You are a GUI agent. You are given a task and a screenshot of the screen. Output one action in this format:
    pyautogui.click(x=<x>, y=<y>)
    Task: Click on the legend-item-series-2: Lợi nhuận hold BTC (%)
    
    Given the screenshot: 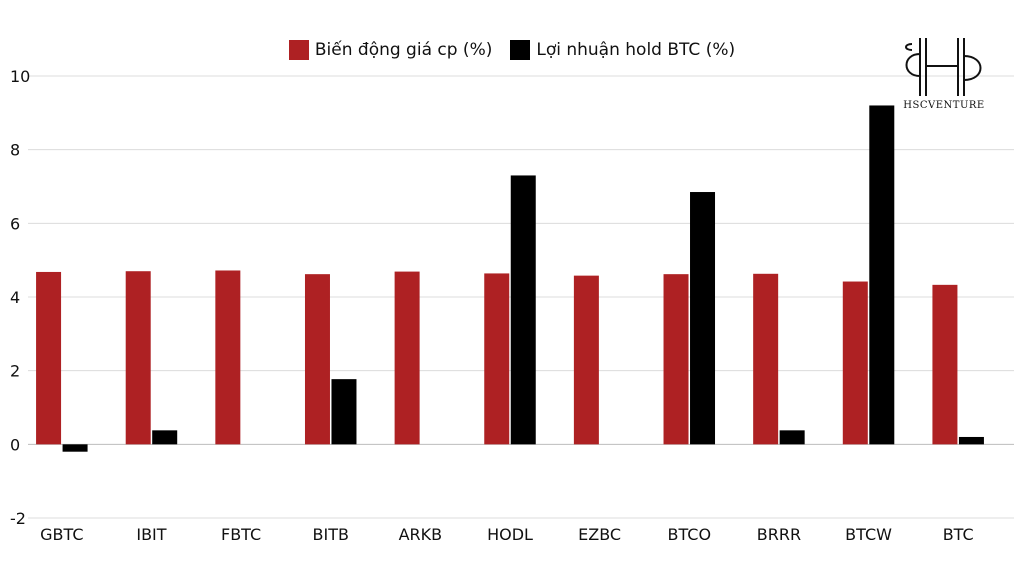 What is the action you would take?
    pyautogui.click(x=622, y=50)
    